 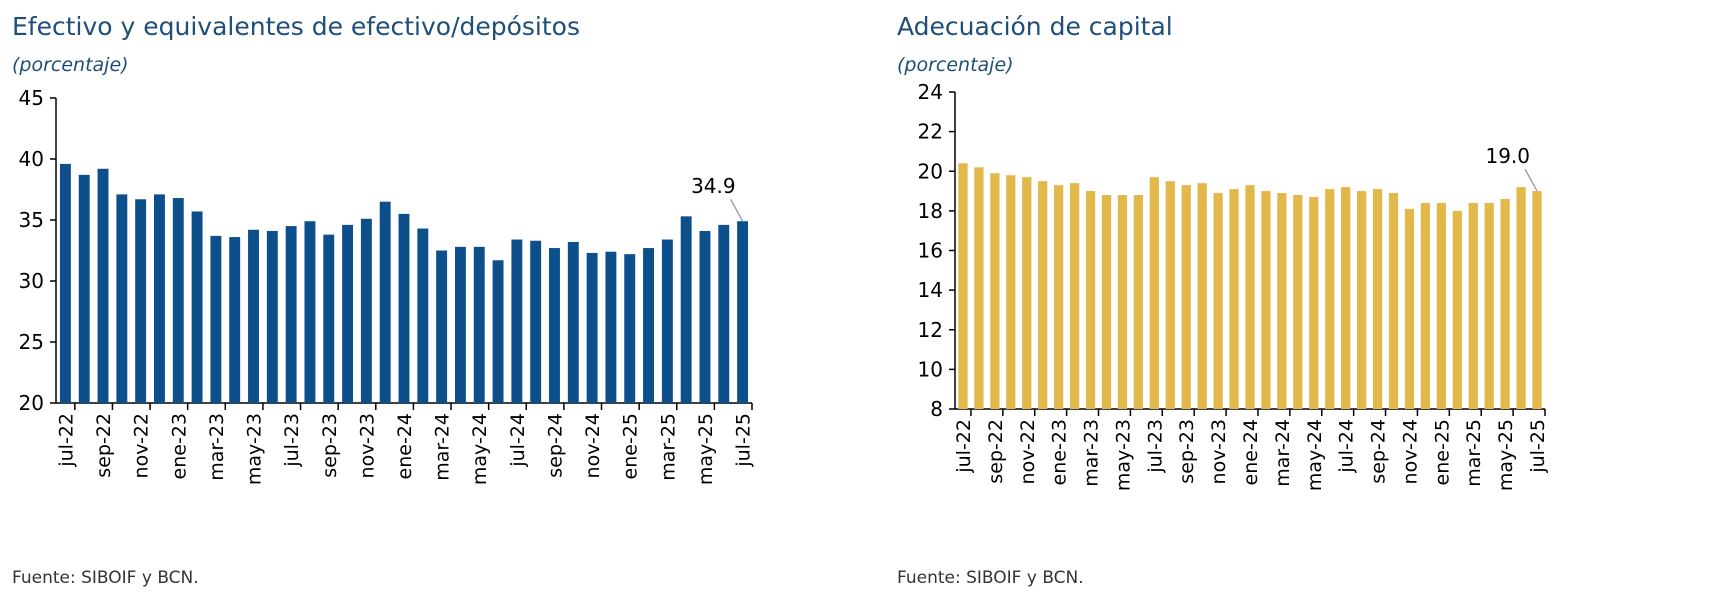 I want to click on liquidity-x-tick-label: may-24, so click(x=480, y=449).